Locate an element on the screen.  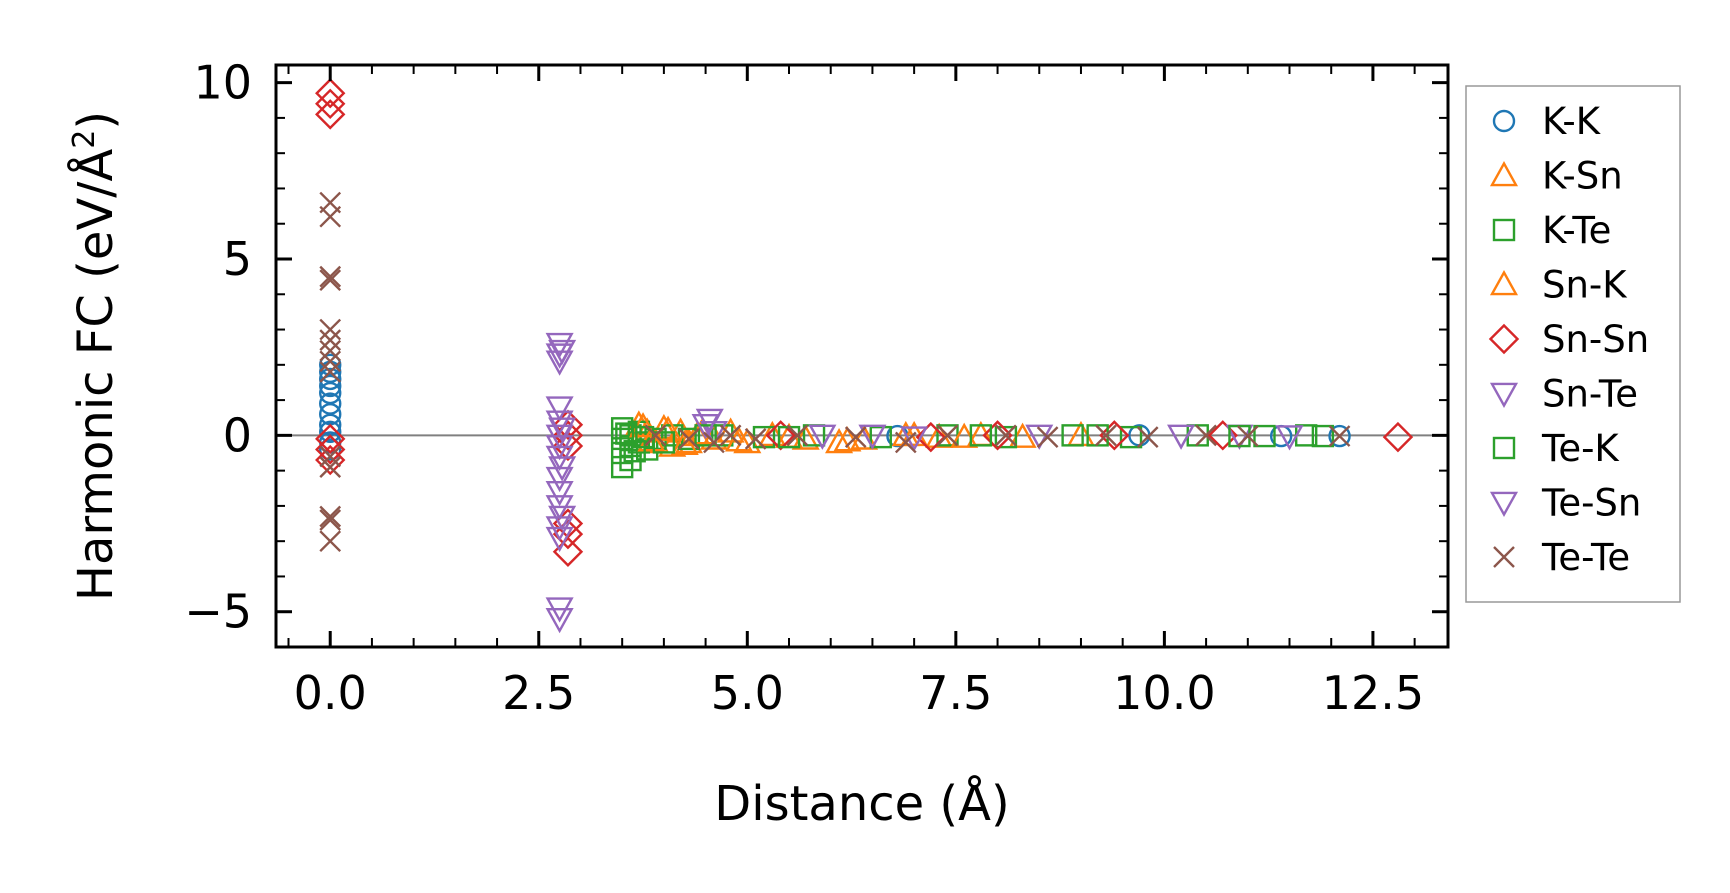
series-sn-te is located at coordinates (924, 483).